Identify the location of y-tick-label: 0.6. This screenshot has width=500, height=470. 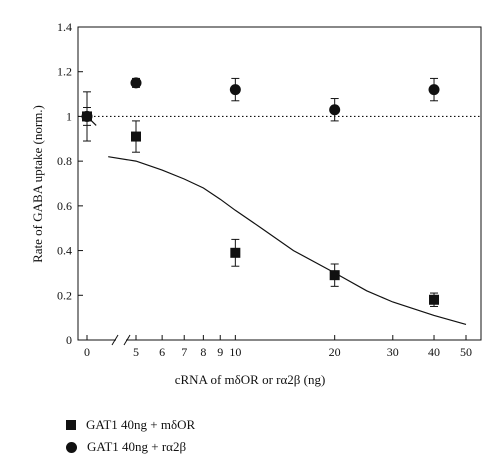
(64, 206).